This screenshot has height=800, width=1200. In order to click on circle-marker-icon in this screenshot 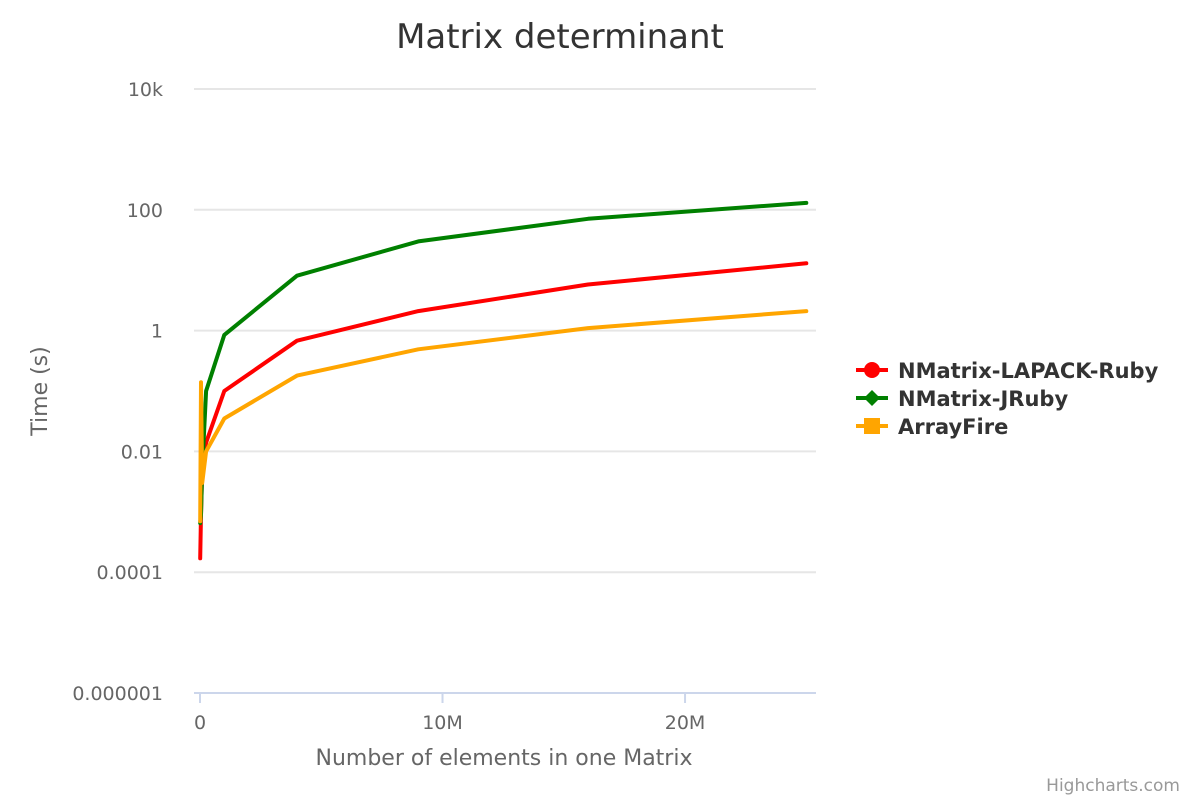, I will do `click(872, 370)`.